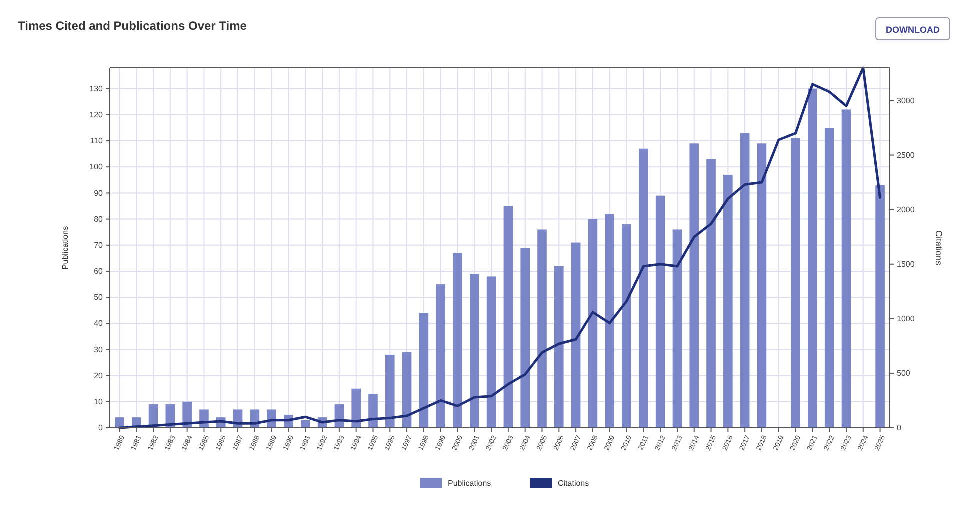 This screenshot has width=962, height=506. What do you see at coordinates (133, 26) in the screenshot?
I see `chart-title: Times Cited and Publications Over Time` at bounding box center [133, 26].